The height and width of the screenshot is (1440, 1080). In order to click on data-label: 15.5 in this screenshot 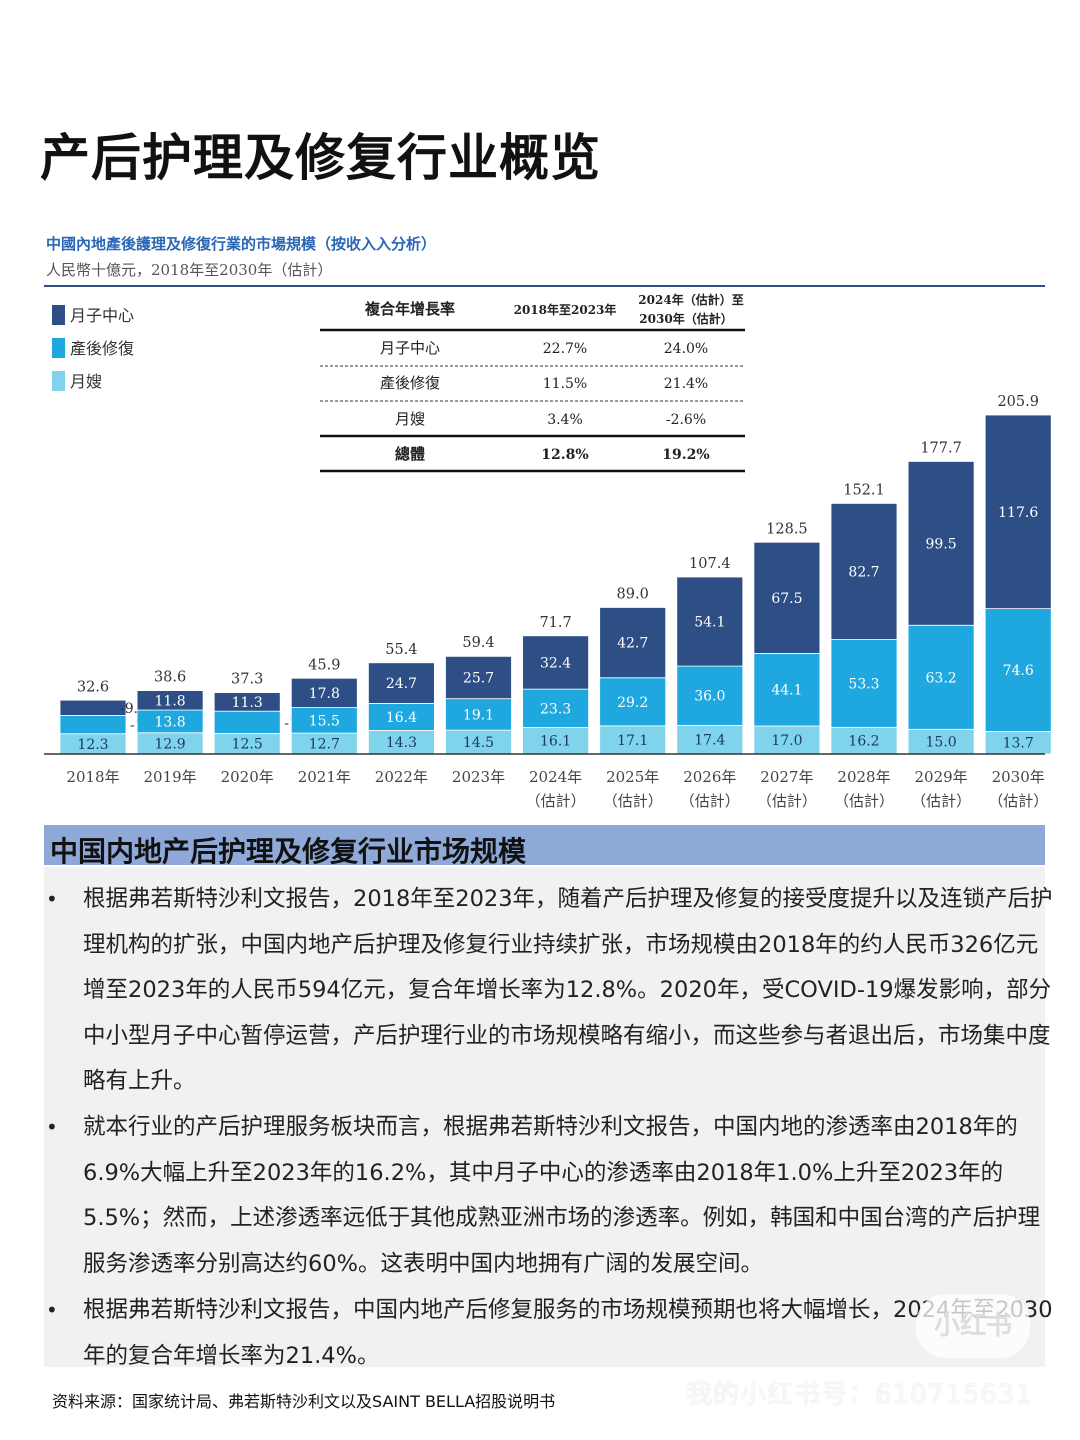, I will do `click(324, 721)`.